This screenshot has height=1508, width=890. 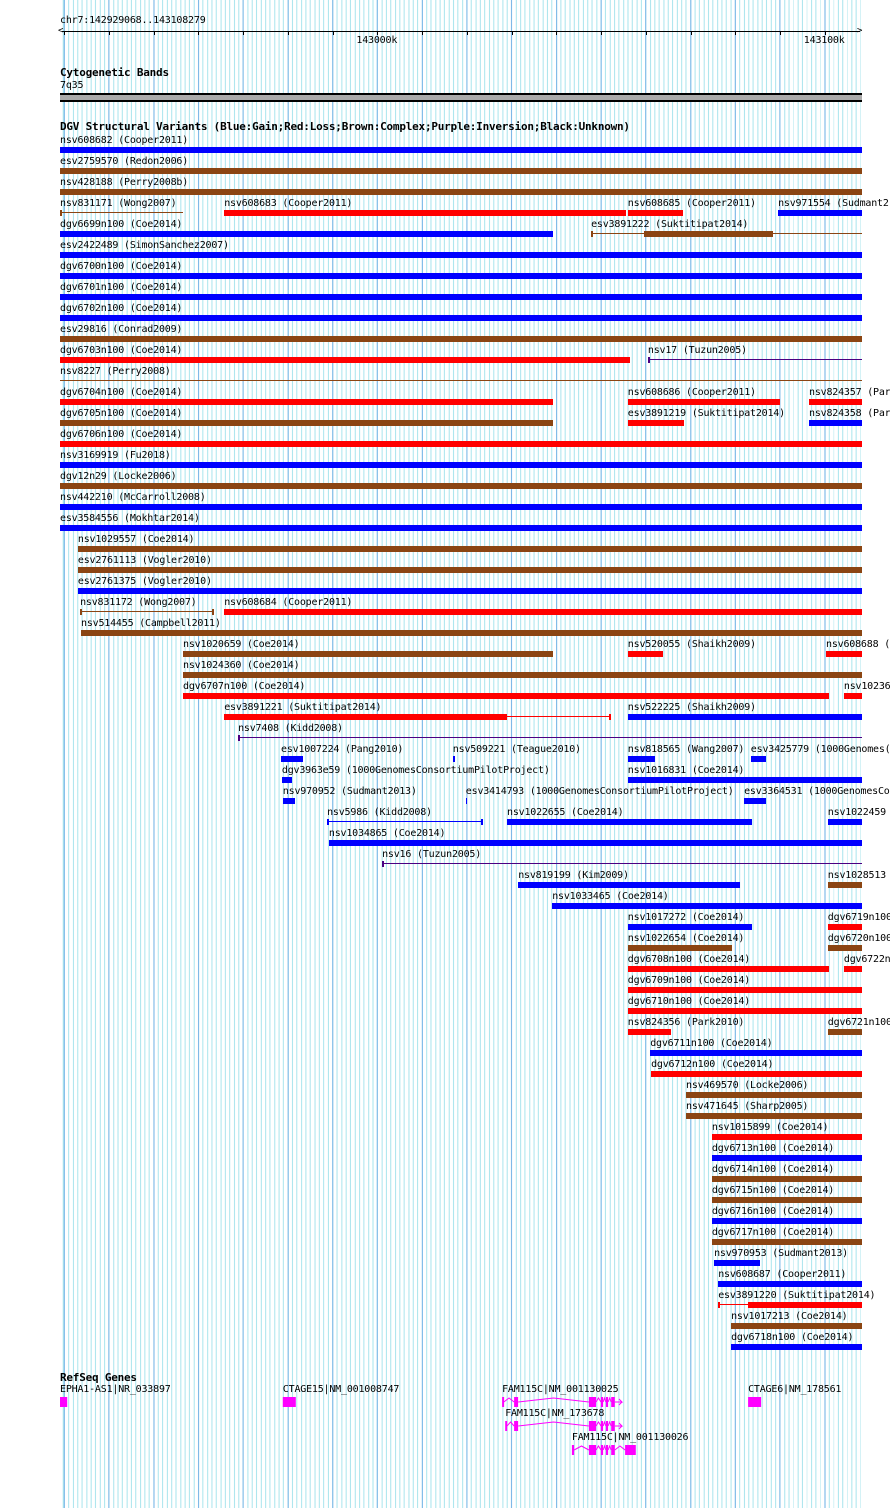 I want to click on gene-label: CTAGE15|NM_001008747, so click(x=341, y=1389).